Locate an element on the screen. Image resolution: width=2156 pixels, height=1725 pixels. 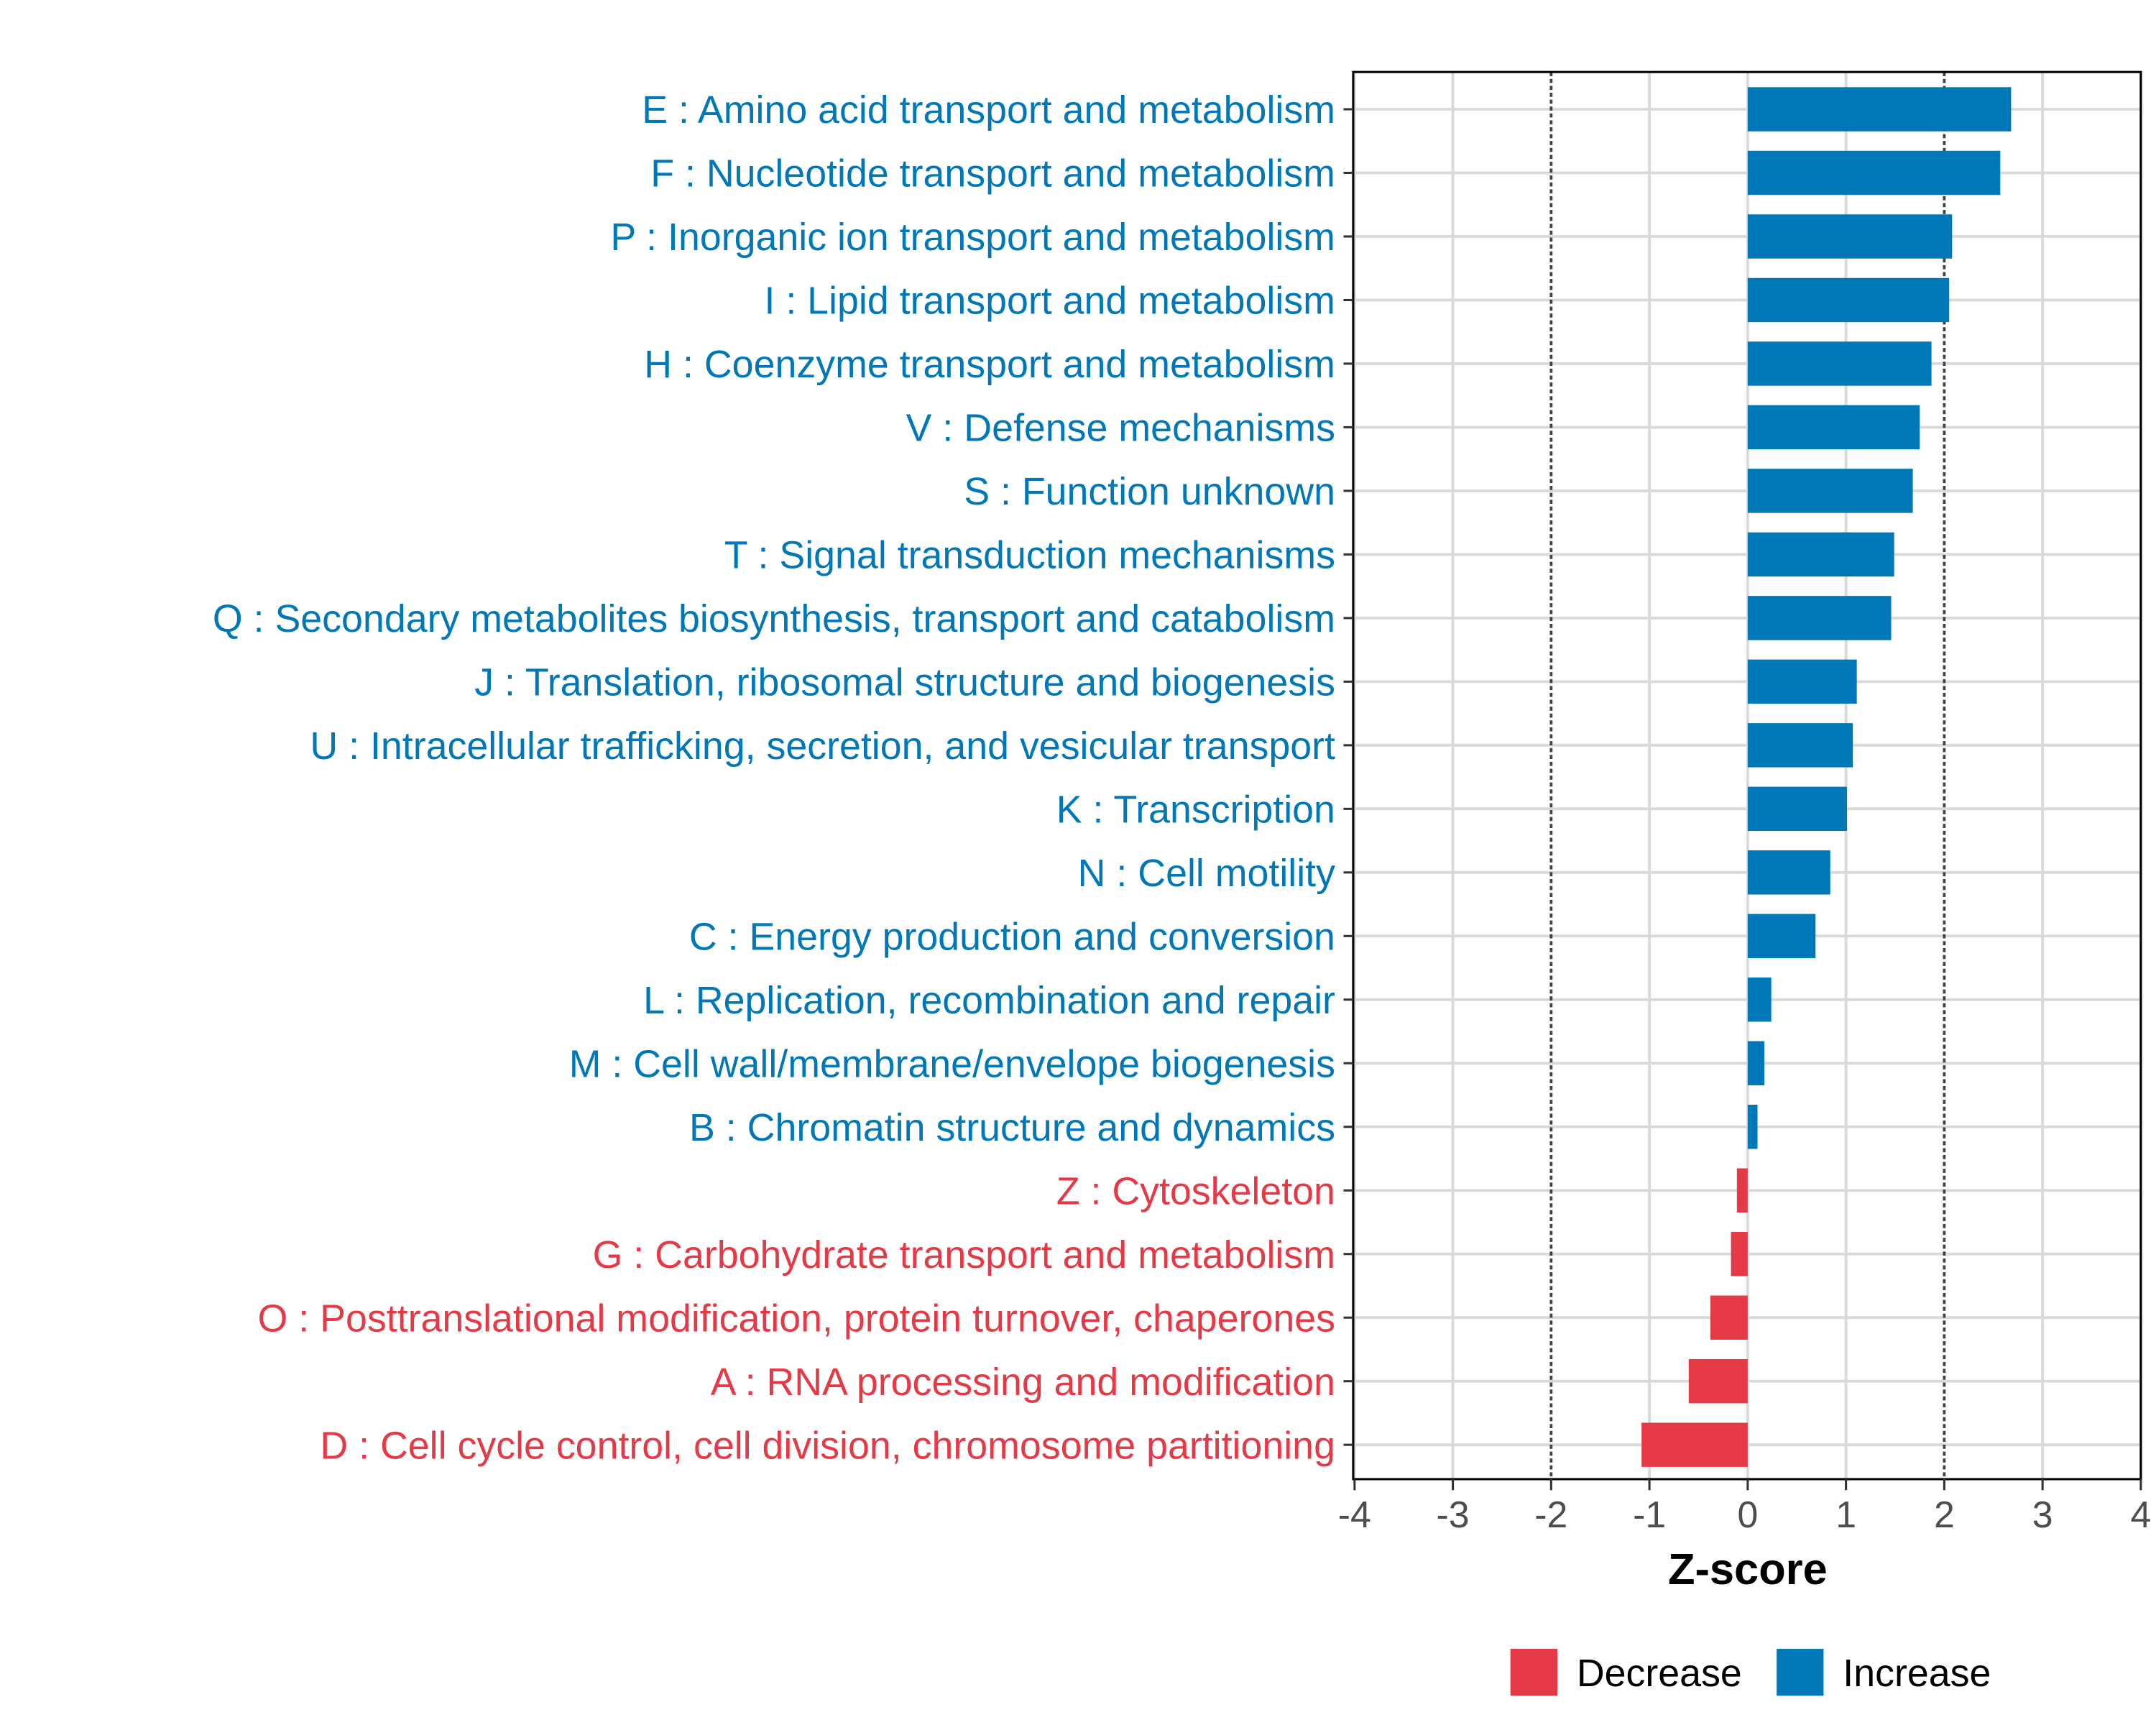
x-axis: -4 -3 -2 -1 0 1 2 3 4 is located at coordinates (1745, 1506).